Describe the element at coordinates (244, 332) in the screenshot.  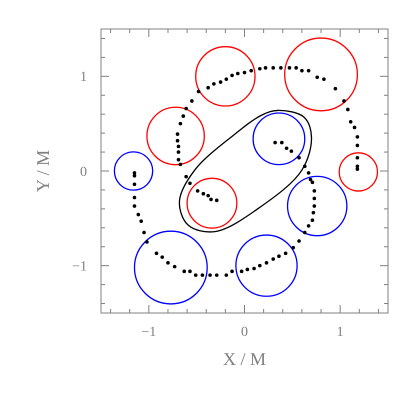
I see `x-tick-label: 0` at that location.